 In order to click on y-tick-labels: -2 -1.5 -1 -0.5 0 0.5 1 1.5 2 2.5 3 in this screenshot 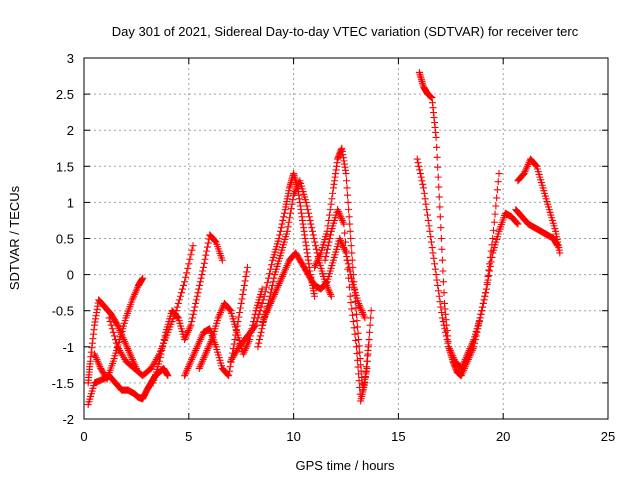, I will do `click(63, 239)`.